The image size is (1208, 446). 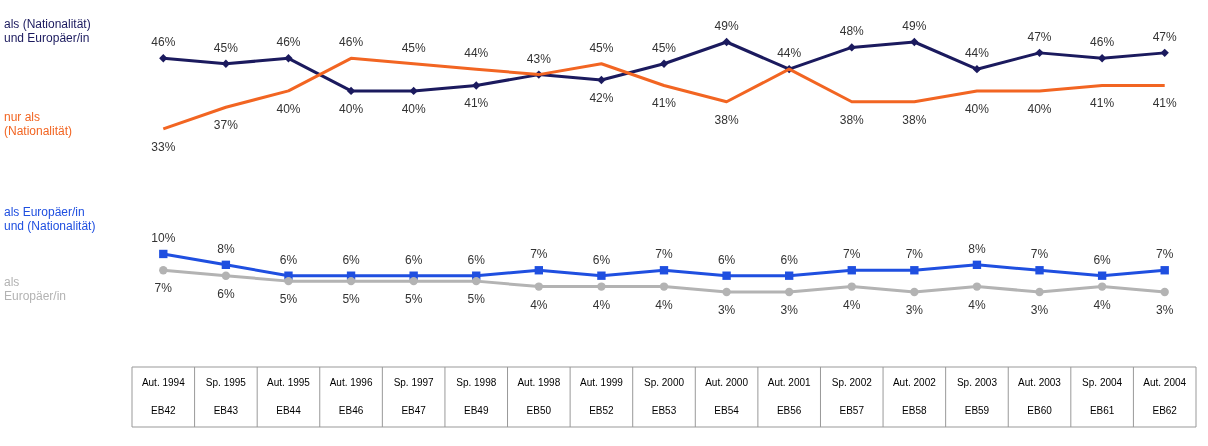 I want to click on category-label: Aut. 2003 EB60, so click(x=1039, y=396).